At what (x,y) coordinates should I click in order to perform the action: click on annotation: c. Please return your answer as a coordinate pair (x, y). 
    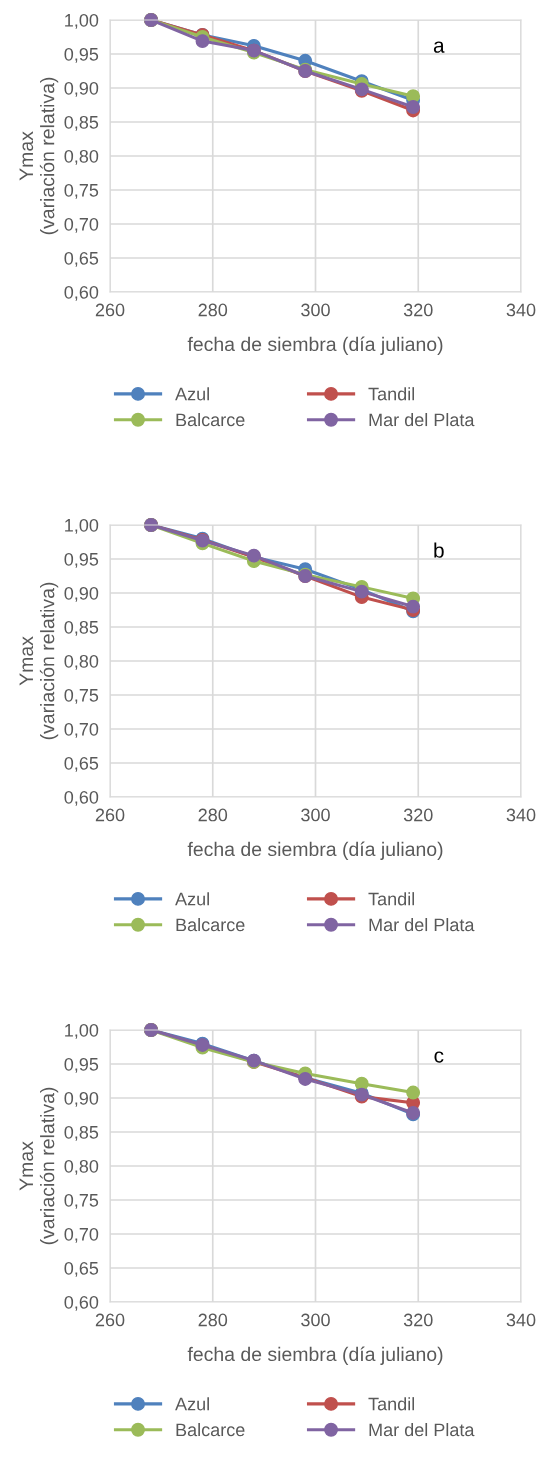
    Looking at the image, I should click on (439, 1057).